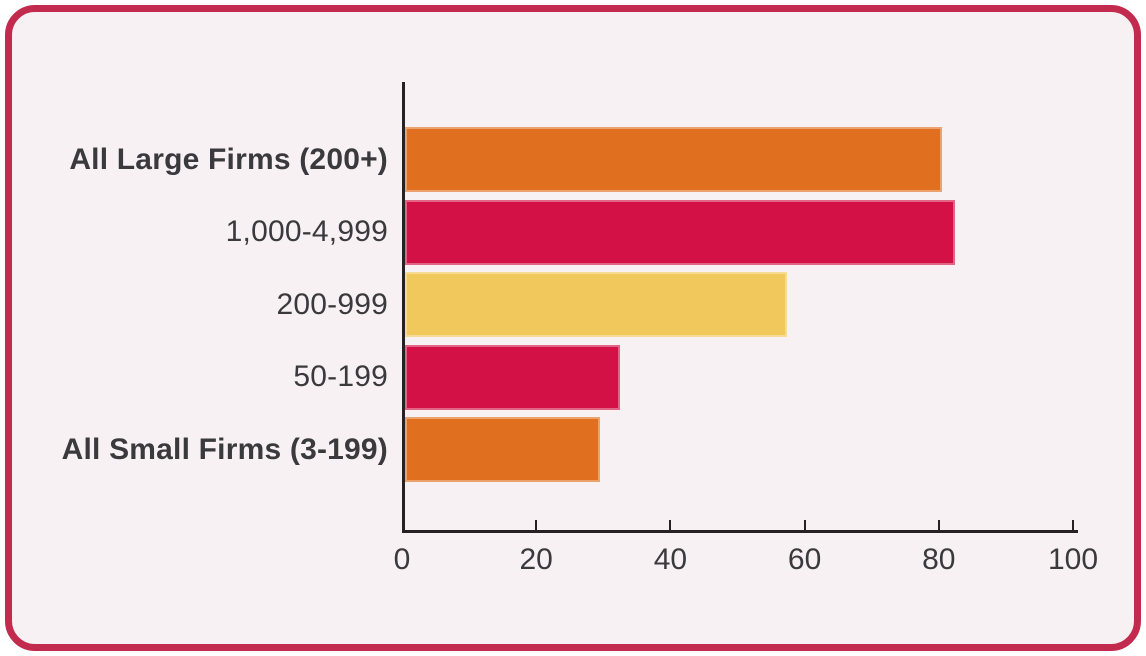  Describe the element at coordinates (536, 559) in the screenshot. I see `x-axis-tick-label: 20` at that location.